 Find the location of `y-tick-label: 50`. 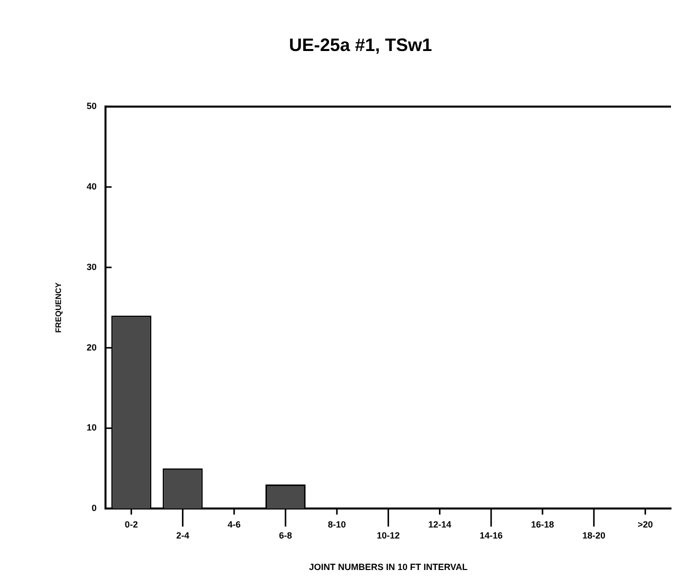

y-tick-label: 50 is located at coordinates (91, 106).